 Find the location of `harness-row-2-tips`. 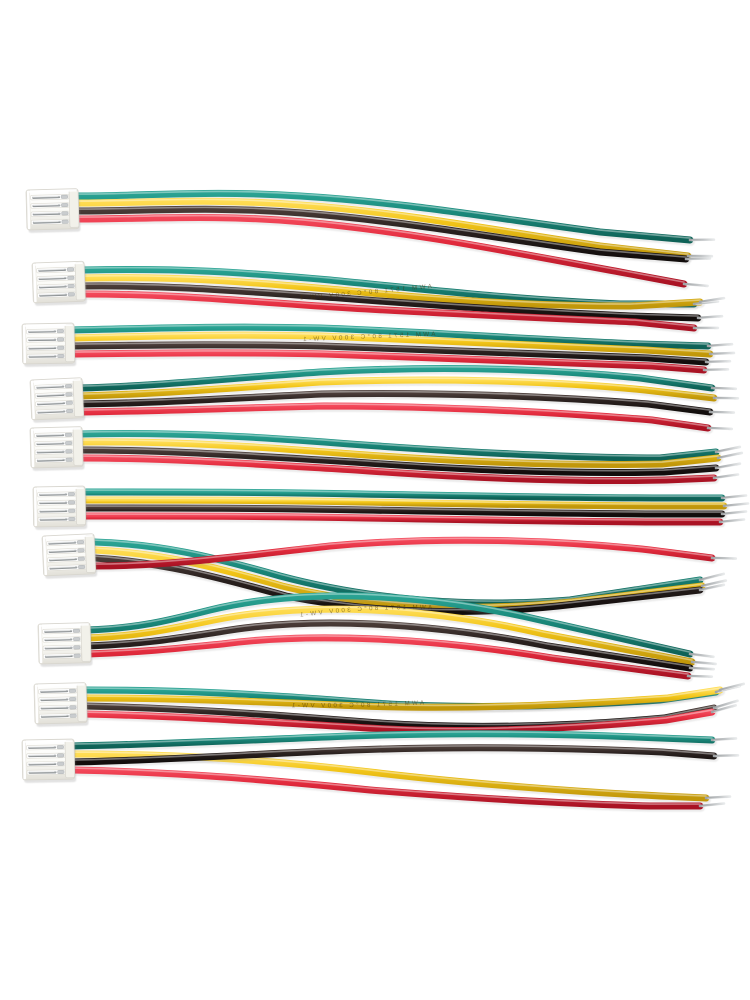

harness-row-2-tips is located at coordinates (709, 313).